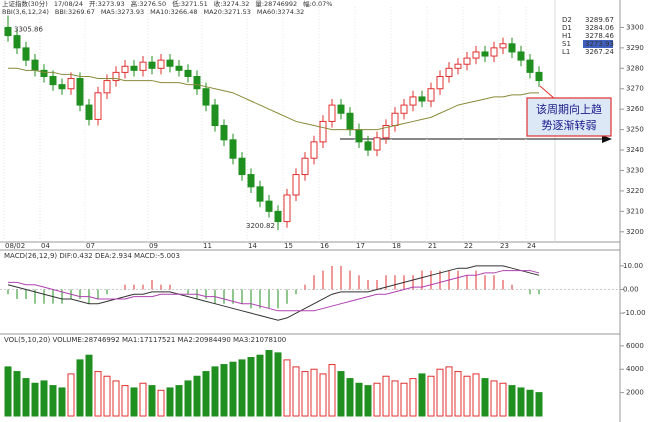 The image size is (648, 422). I want to click on header-item: MA60:3274.32, so click(280, 12).